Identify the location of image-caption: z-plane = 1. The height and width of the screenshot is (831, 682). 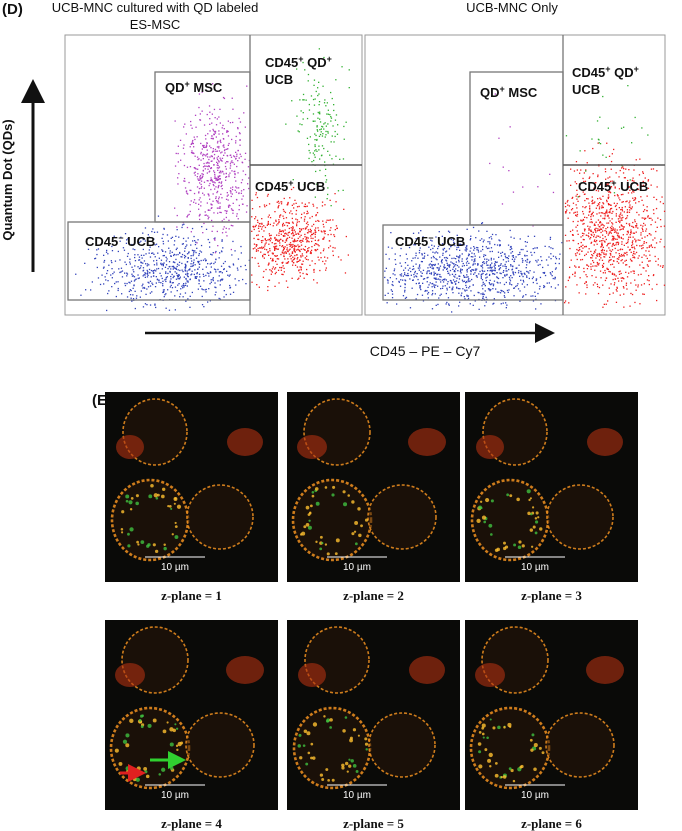
(191, 595).